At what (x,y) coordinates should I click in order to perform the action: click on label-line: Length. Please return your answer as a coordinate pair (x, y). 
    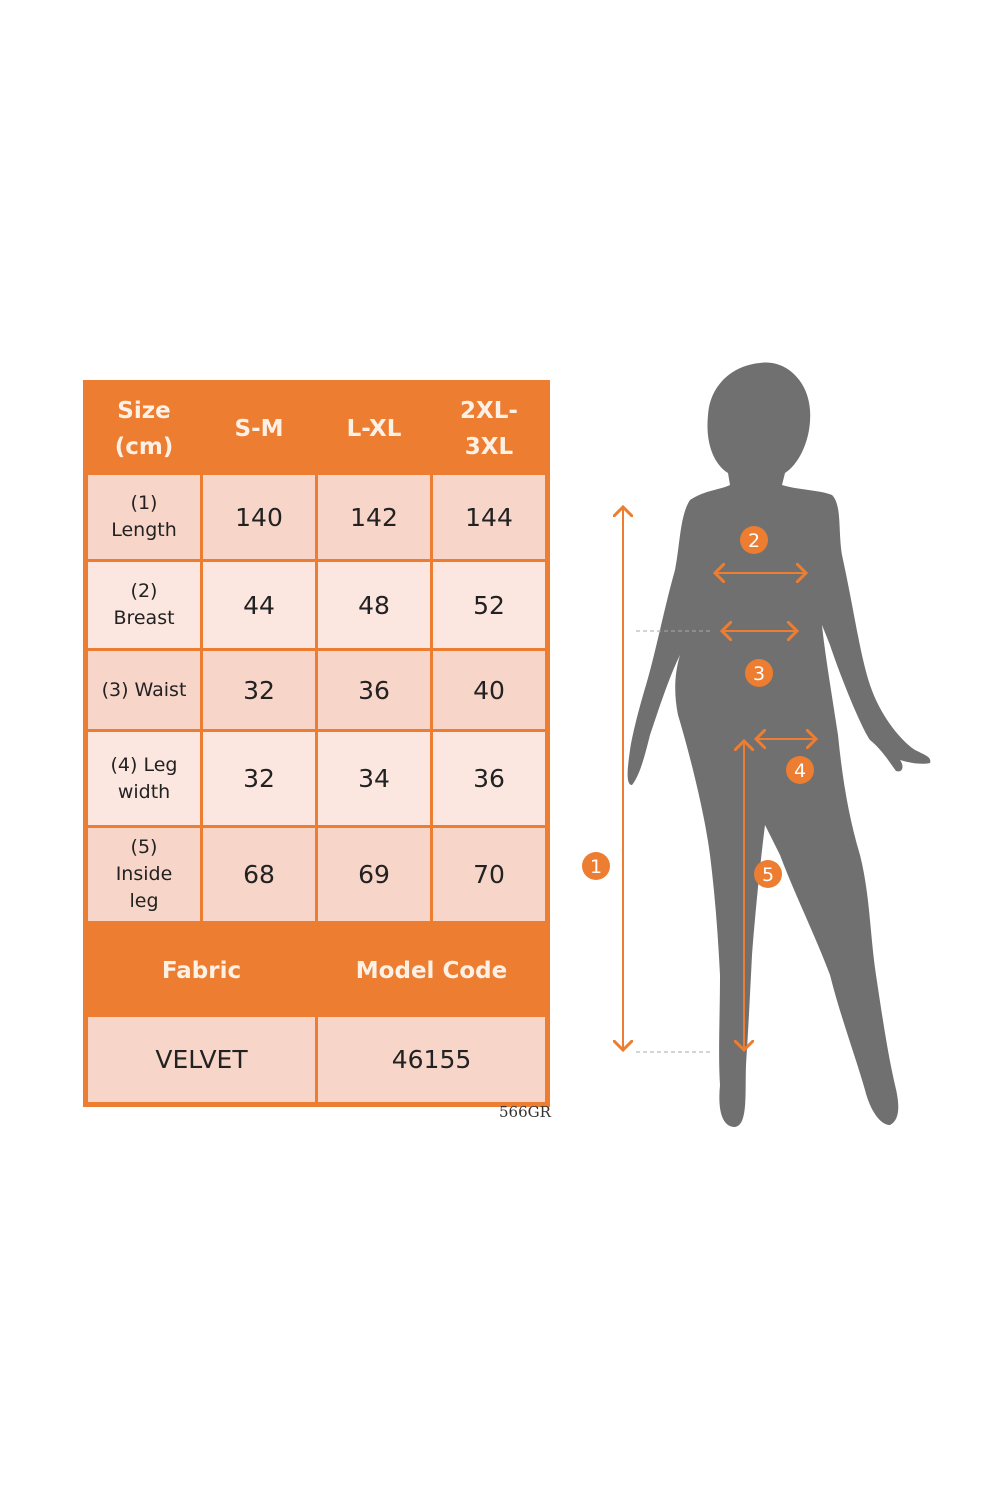
    Looking at the image, I should click on (144, 530).